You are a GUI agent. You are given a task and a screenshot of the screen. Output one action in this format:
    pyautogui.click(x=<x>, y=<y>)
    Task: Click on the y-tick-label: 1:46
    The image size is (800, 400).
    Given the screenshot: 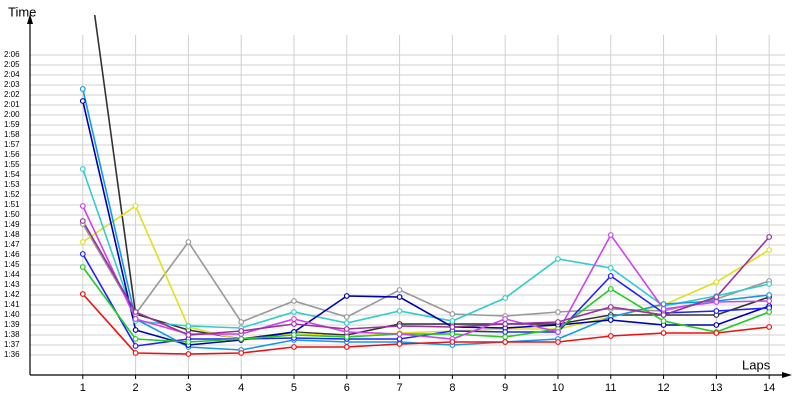 What is the action you would take?
    pyautogui.click(x=12, y=254)
    